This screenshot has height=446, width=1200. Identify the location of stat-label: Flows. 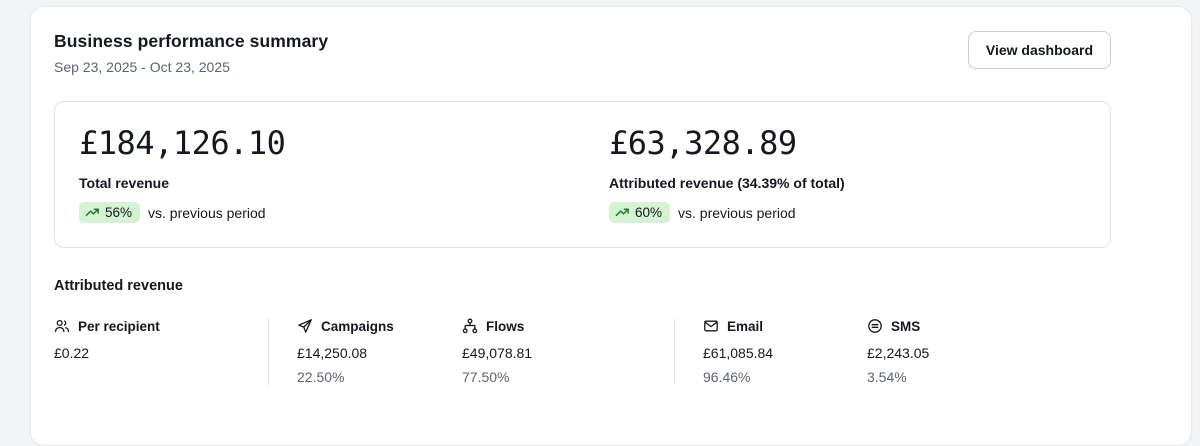
(505, 326).